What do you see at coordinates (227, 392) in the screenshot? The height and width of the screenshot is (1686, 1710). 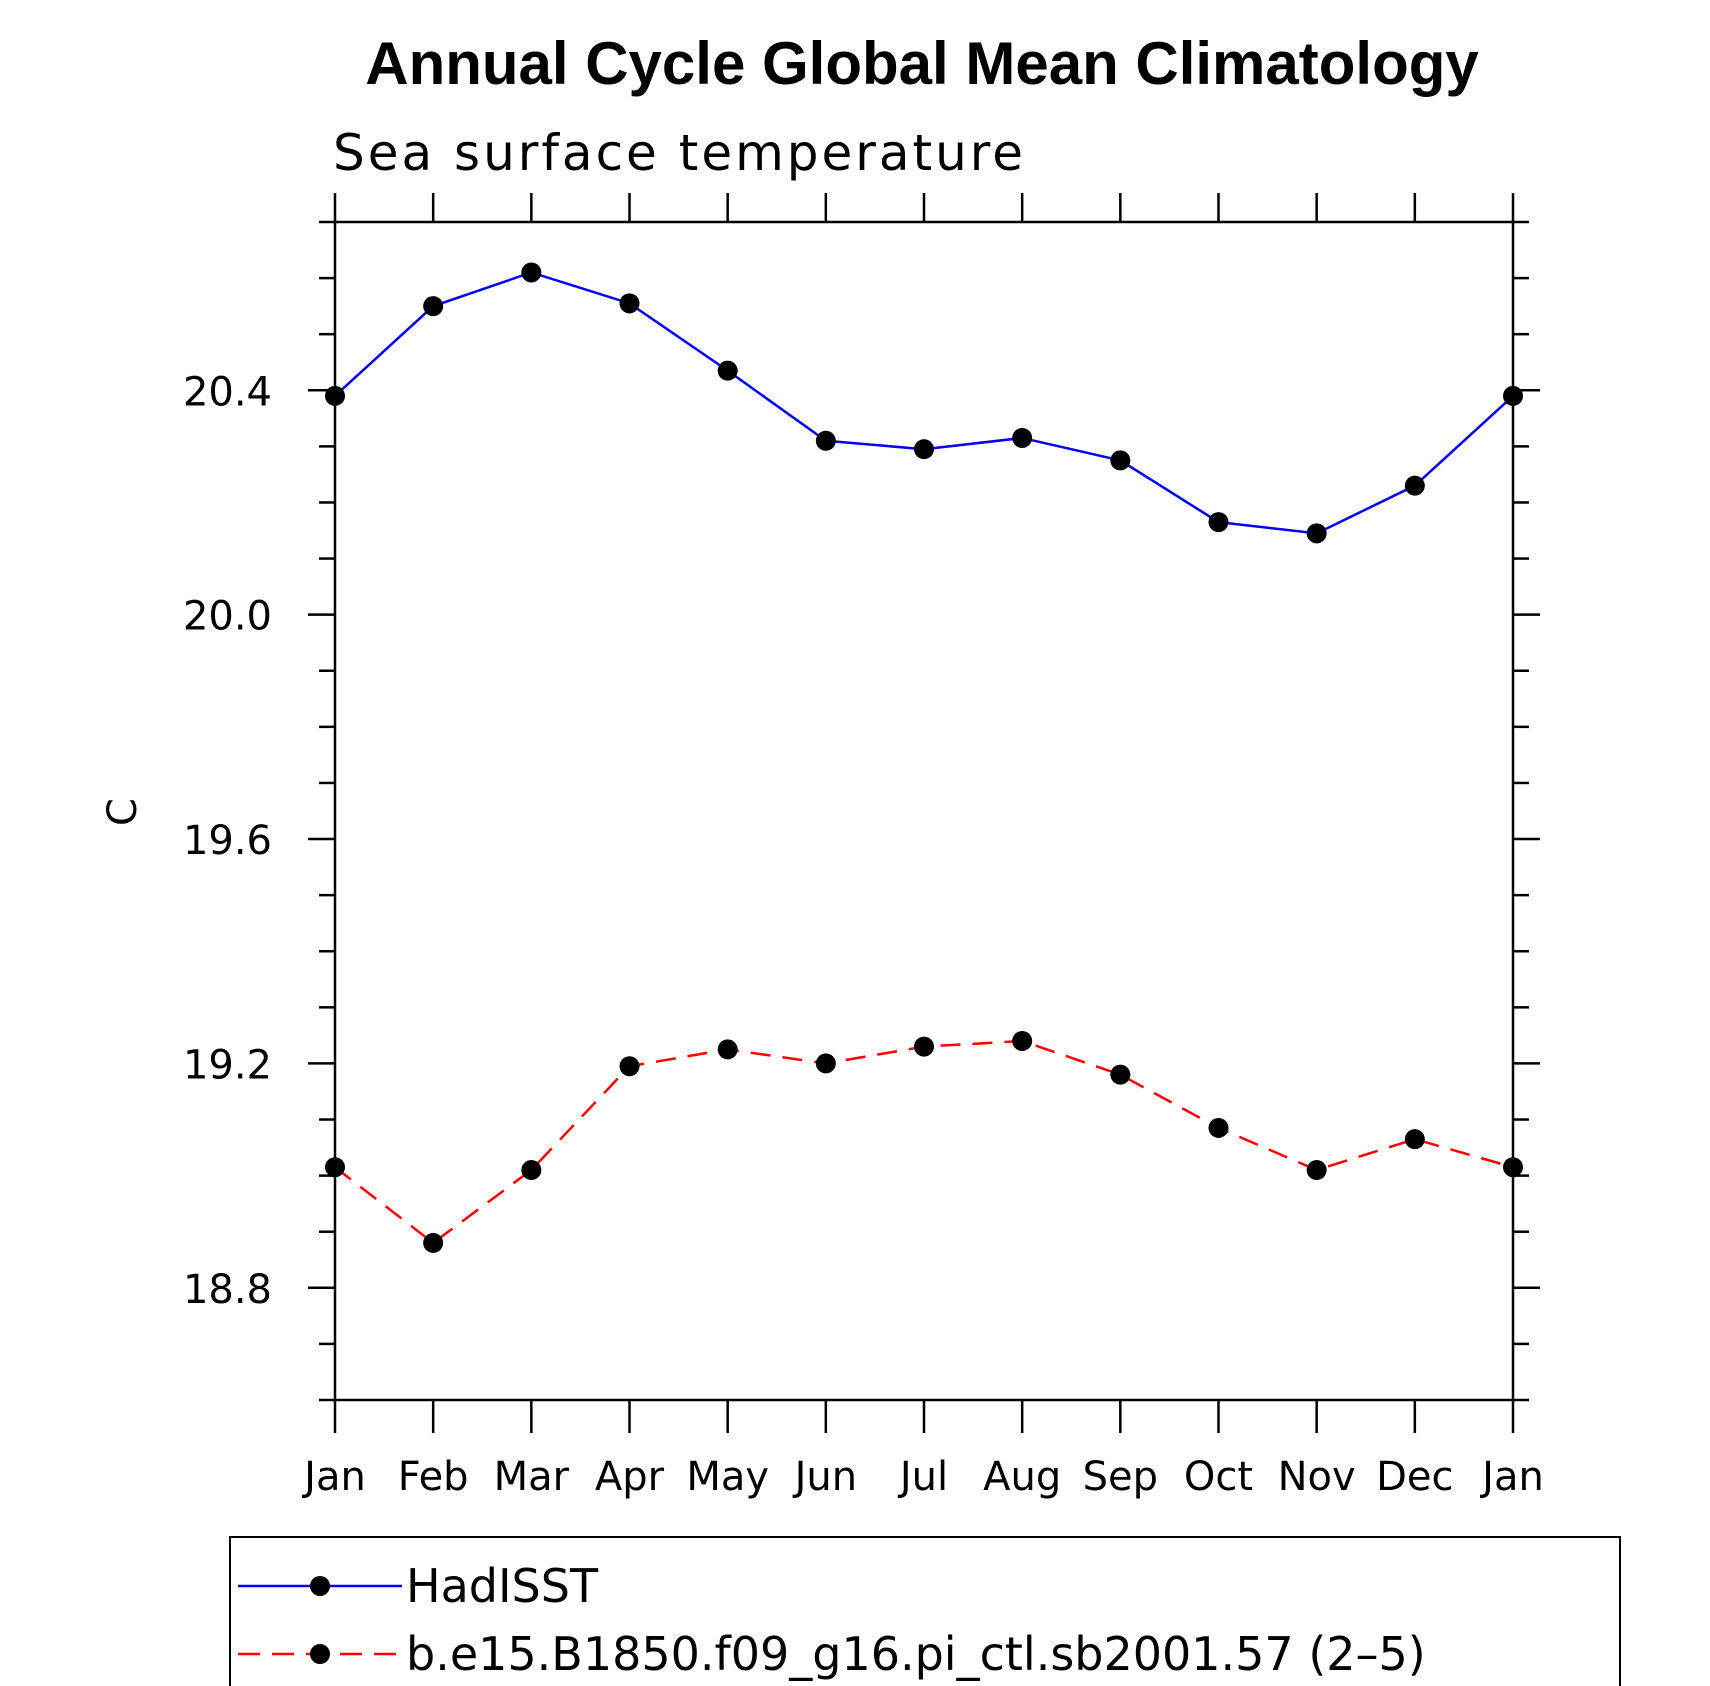 I see `y-tick-label: 20.4` at bounding box center [227, 392].